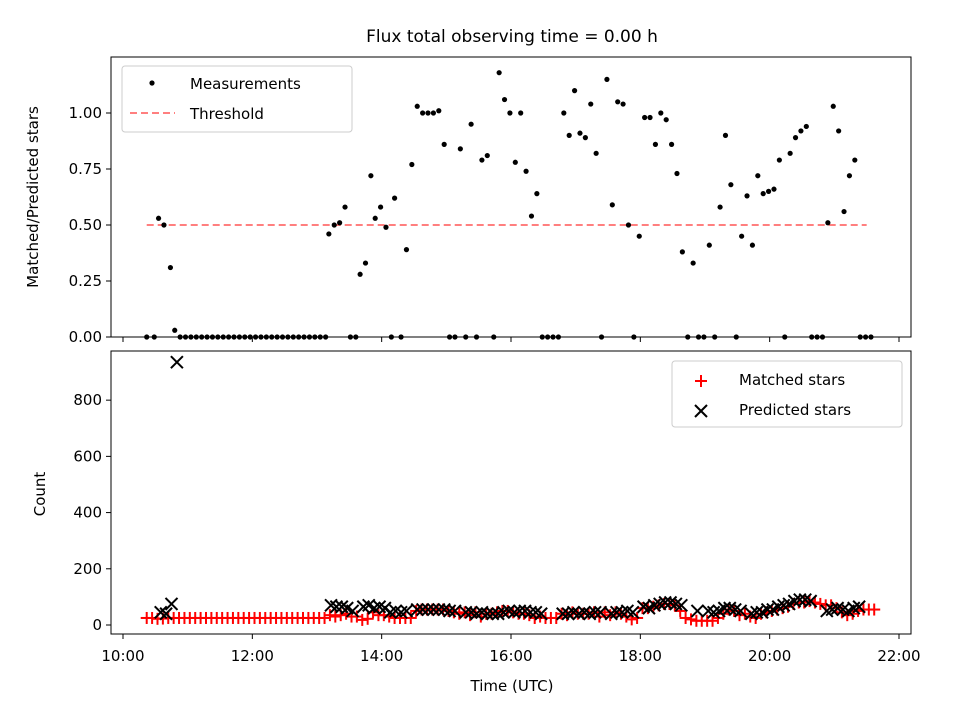 The image size is (960, 720). What do you see at coordinates (787, 394) in the screenshot?
I see `bottom-legend-box` at bounding box center [787, 394].